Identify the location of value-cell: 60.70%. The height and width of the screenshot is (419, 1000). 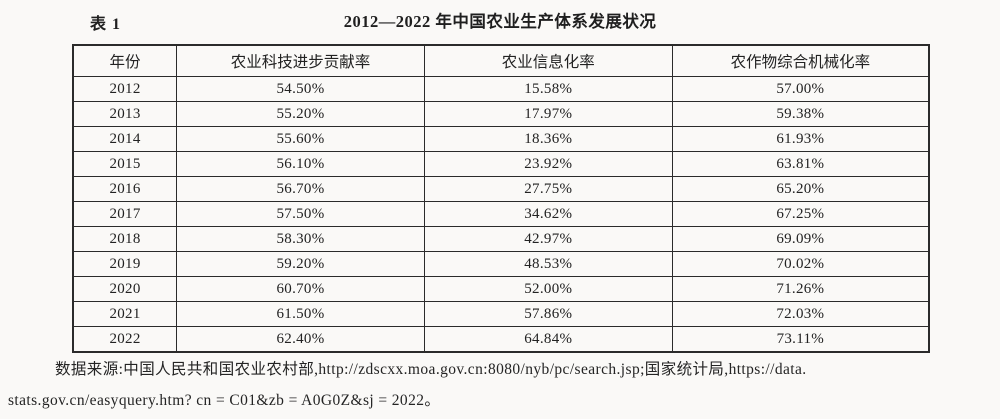
(300, 289).